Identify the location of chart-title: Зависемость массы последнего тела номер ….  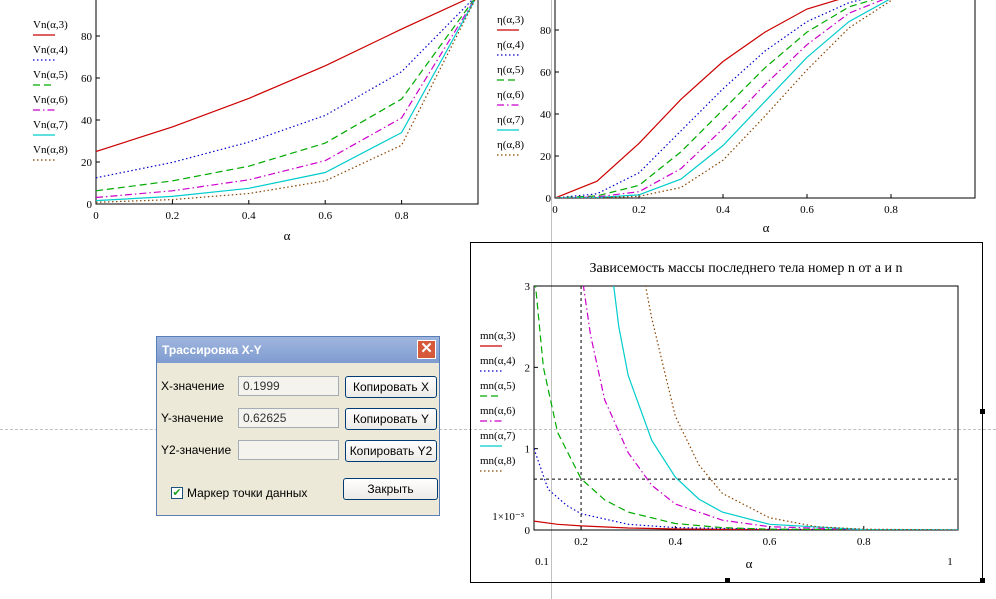
(746, 268).